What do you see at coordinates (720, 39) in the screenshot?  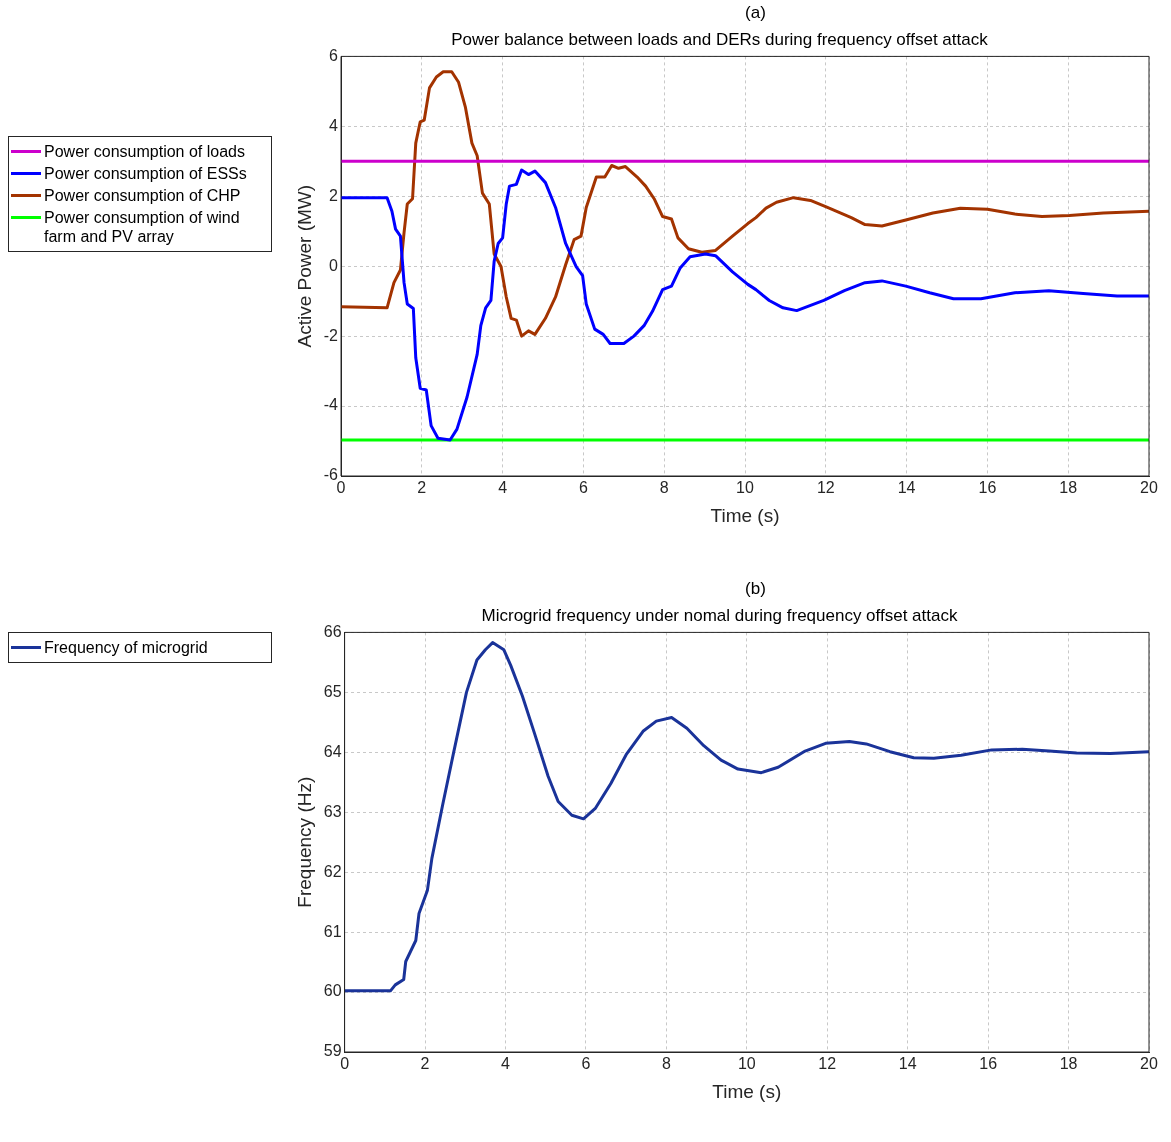 I see `chart-title: Power balance between loads and DERs during frequency offset attack` at bounding box center [720, 39].